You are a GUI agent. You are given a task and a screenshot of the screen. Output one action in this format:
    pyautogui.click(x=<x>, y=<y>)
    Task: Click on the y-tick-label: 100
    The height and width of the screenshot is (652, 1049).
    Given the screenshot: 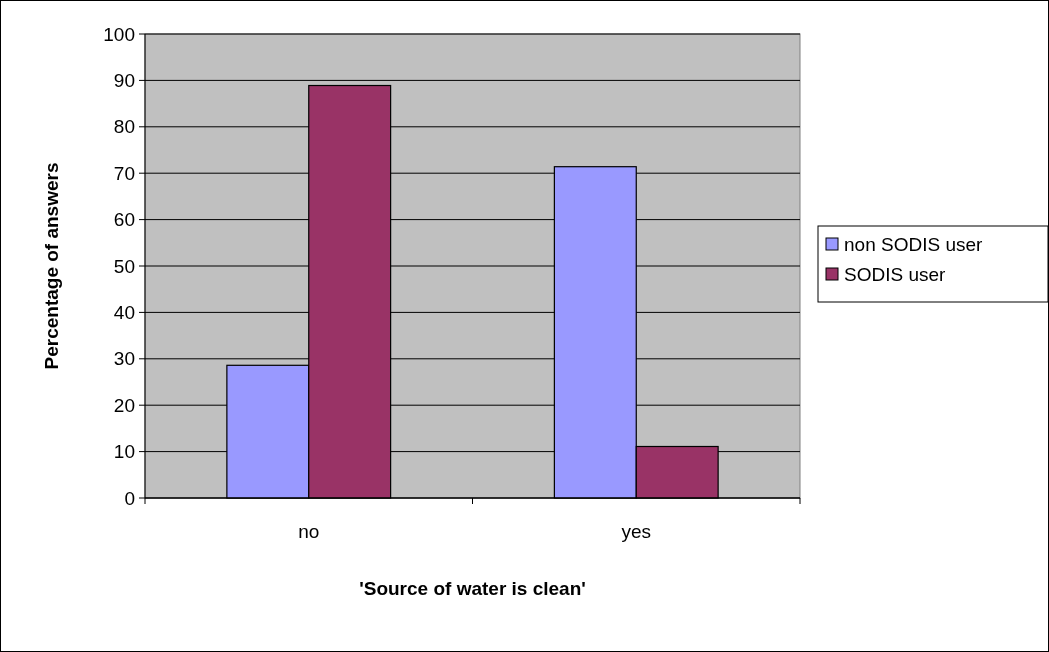 What is the action you would take?
    pyautogui.click(x=119, y=34)
    